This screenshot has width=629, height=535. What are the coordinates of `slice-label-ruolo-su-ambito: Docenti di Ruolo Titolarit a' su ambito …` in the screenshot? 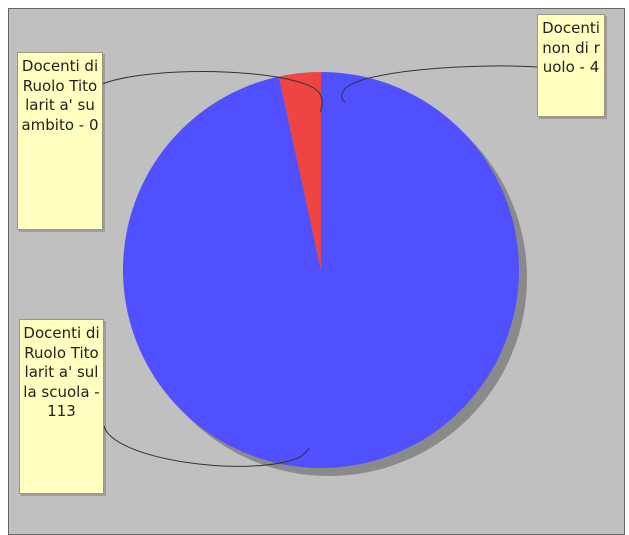 It's located at (60, 141).